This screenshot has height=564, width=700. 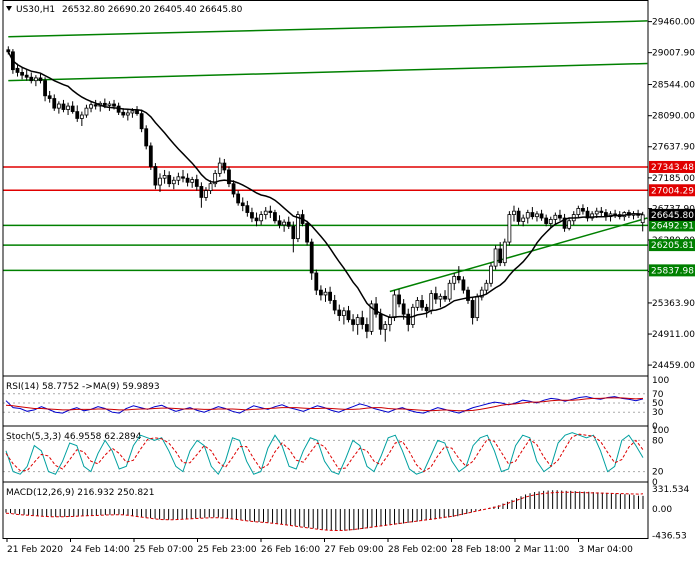 What do you see at coordinates (658, 441) in the screenshot?
I see `stoch-y-tick-label: 80` at bounding box center [658, 441].